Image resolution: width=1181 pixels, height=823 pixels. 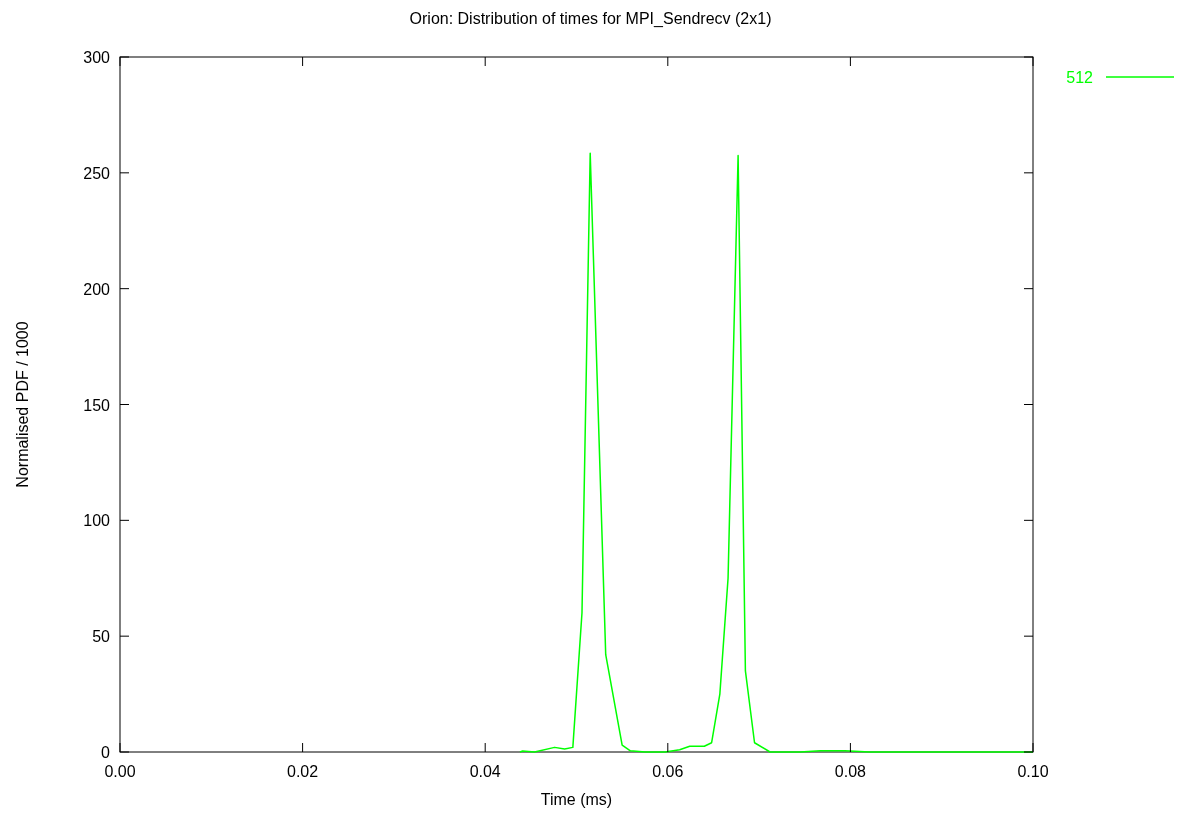 I want to click on y-tick-label: 50, so click(x=101, y=637).